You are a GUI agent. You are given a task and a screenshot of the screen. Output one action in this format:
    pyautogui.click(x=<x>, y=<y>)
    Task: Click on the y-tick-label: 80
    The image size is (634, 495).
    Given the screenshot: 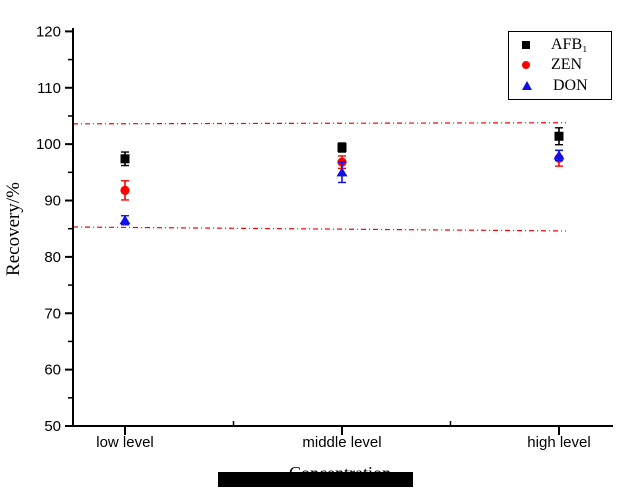 What is the action you would take?
    pyautogui.click(x=52, y=257)
    